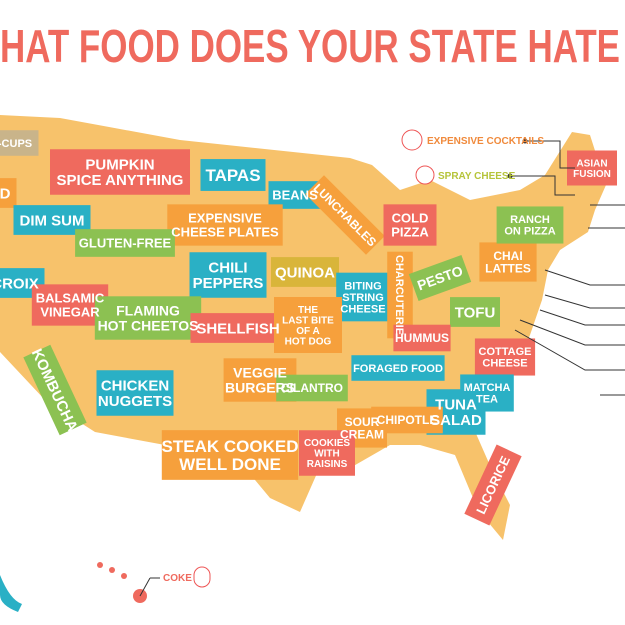 The image size is (625, 625). I want to click on state-label: FORAGED FOOD, so click(398, 369).